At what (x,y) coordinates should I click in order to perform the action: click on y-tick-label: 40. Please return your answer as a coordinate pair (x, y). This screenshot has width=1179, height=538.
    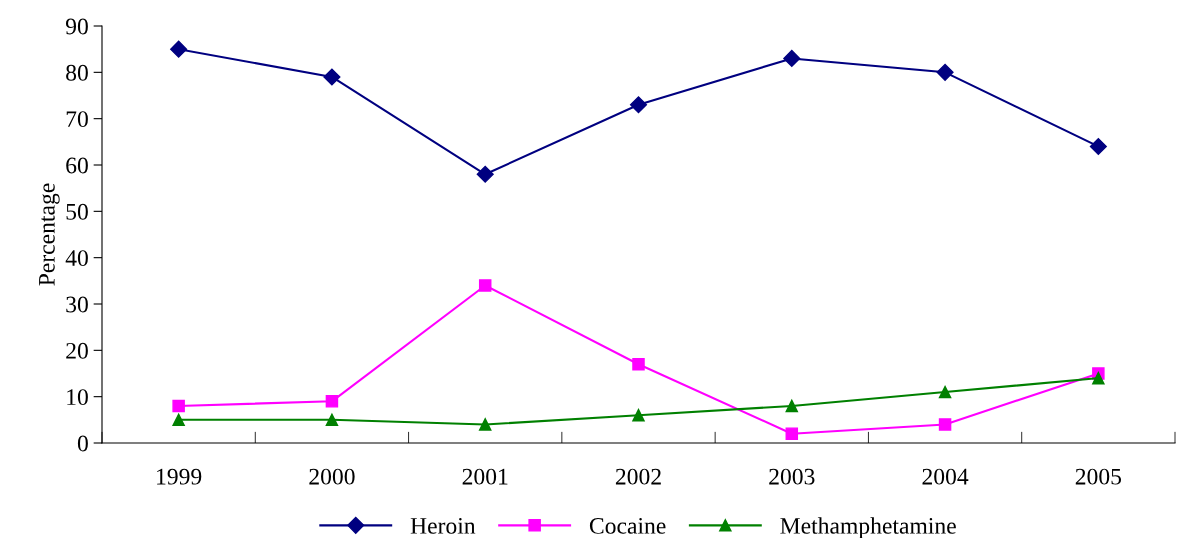
    Looking at the image, I should click on (76, 258).